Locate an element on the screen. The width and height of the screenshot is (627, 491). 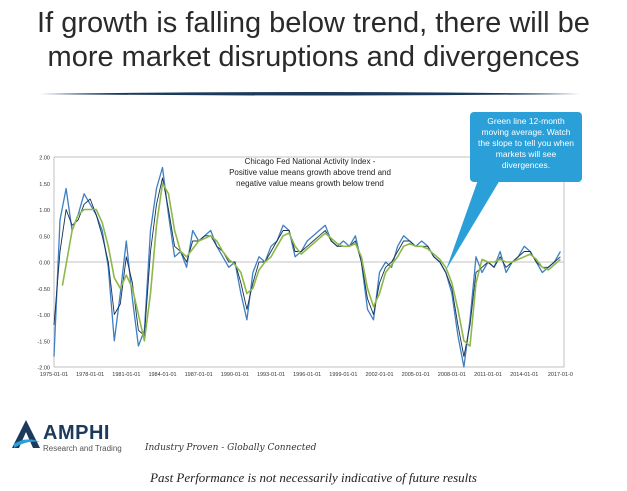
amphi-logo: AMPHI Research and Trading is located at coordinates (85, 438).